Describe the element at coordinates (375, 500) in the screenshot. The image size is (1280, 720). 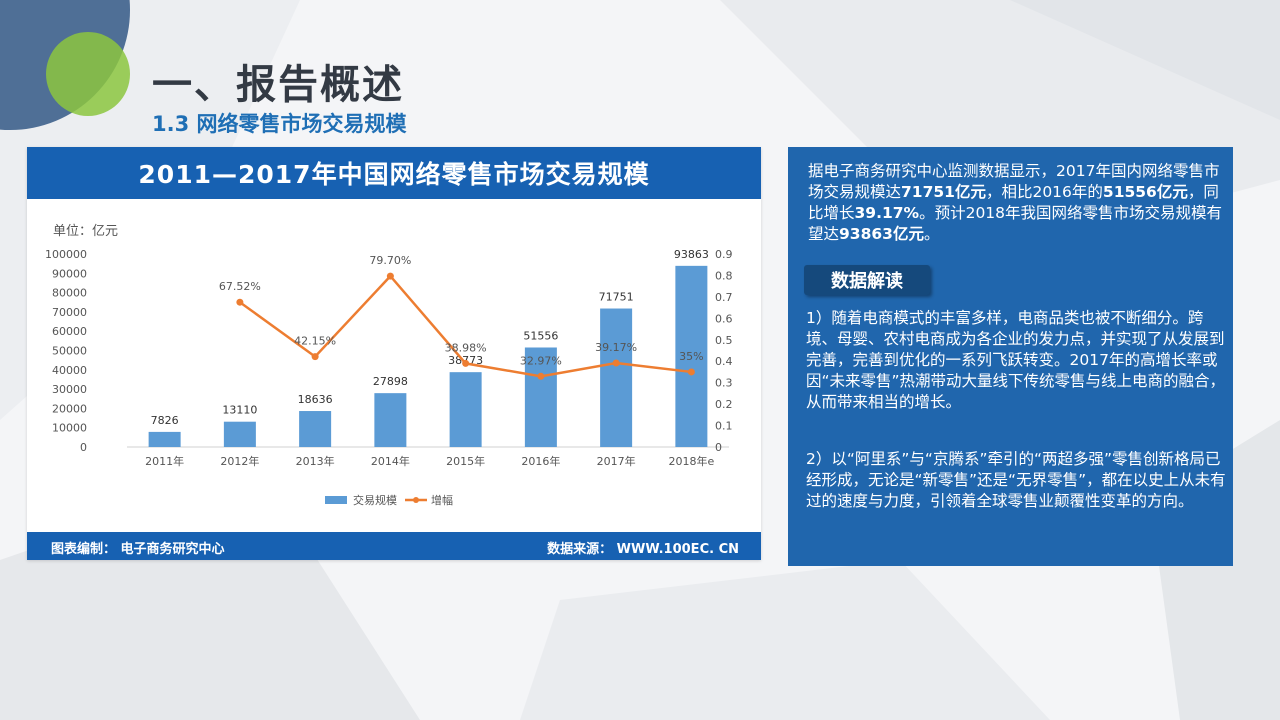
I see `legend-label-bars: 交易规模` at that location.